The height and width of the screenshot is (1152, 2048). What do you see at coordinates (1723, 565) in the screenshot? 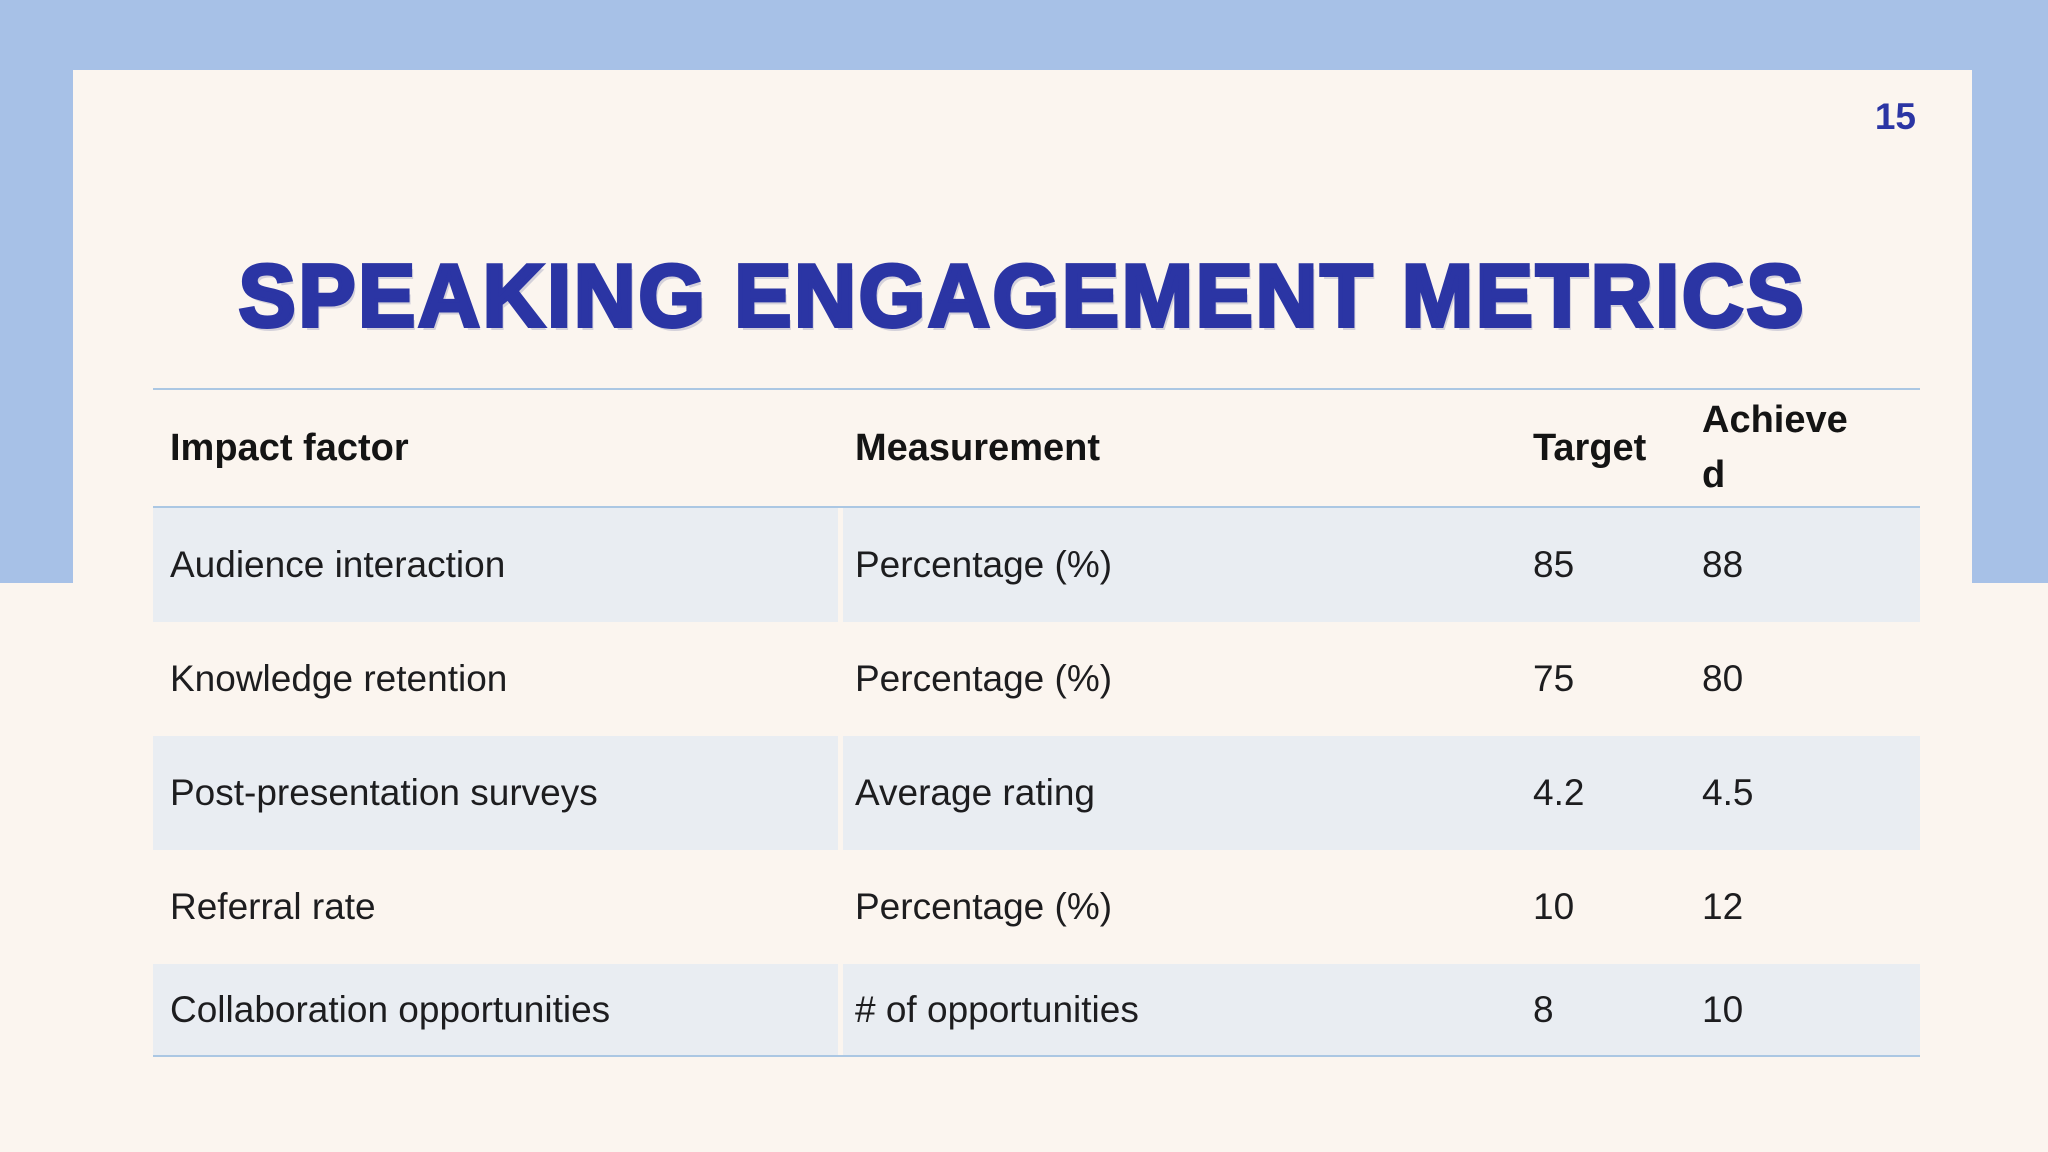
I see `cell-achieved: 88` at bounding box center [1723, 565].